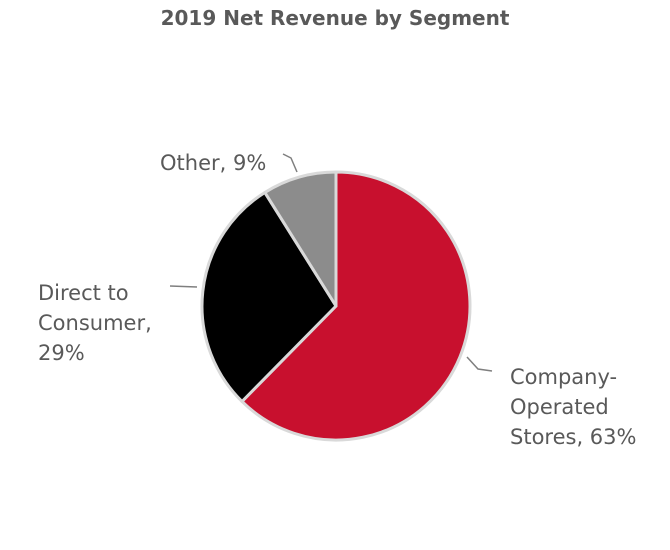 The image size is (670, 550). What do you see at coordinates (573, 437) in the screenshot?
I see `data-label-line: Stores, 63%` at bounding box center [573, 437].